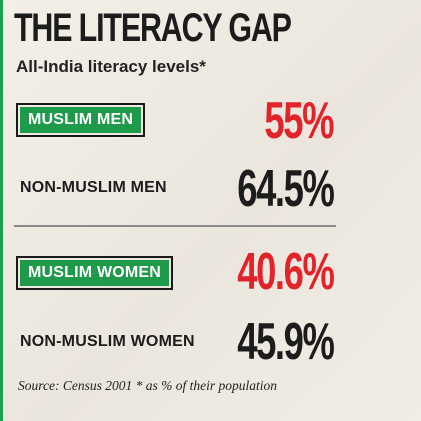  I want to click on green-accent-rule, so click(1, 210).